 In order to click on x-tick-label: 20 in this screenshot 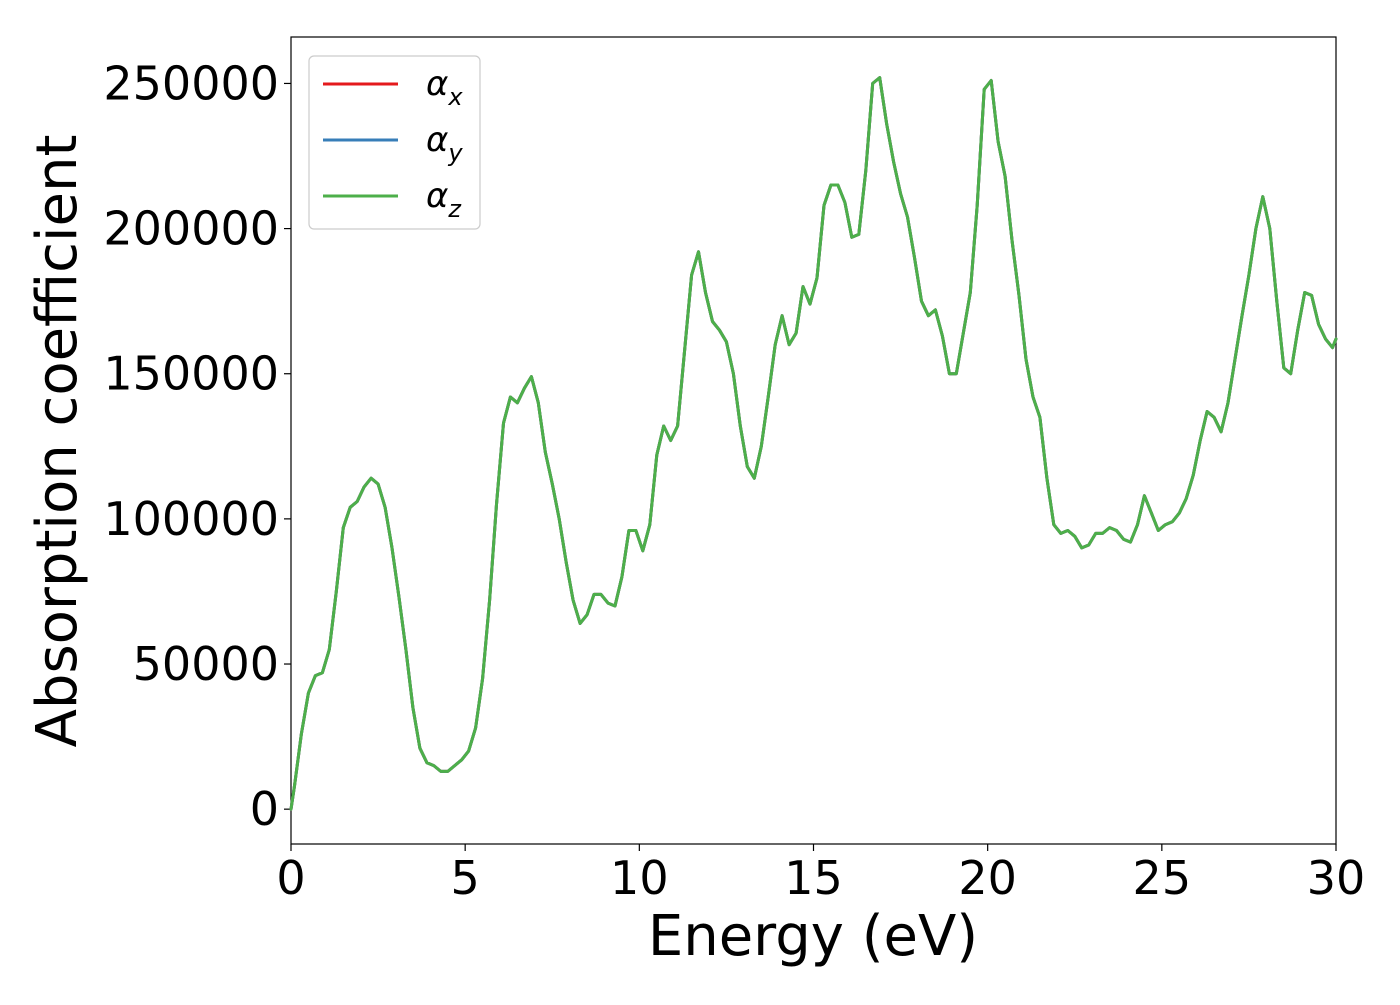, I will do `click(987, 878)`.